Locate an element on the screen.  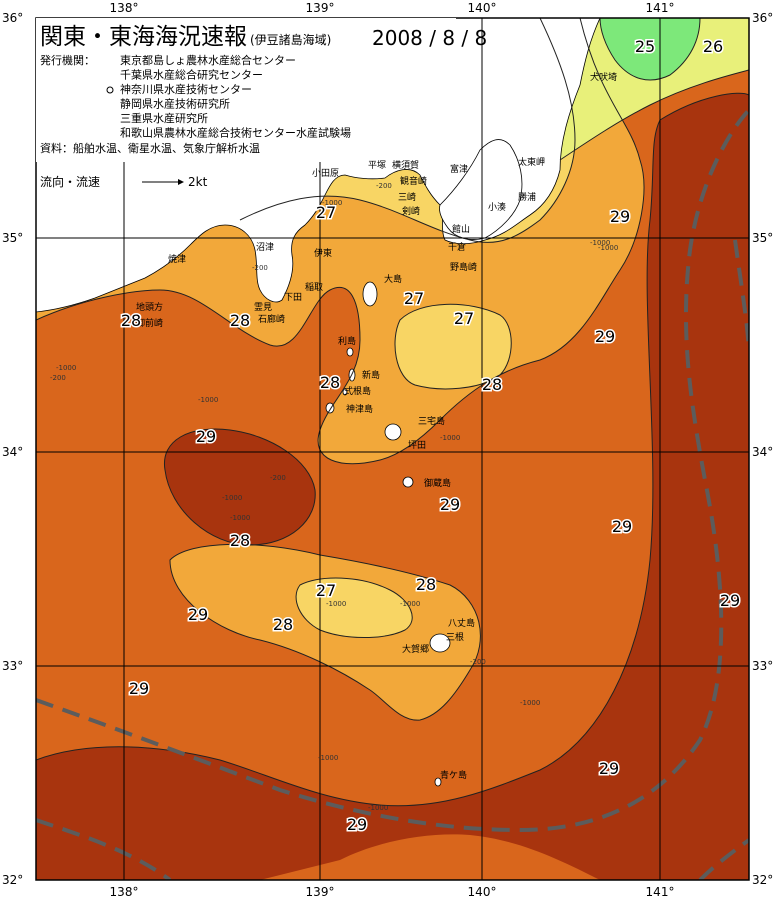
latitude-tick-right: 32° is located at coordinates (762, 880).